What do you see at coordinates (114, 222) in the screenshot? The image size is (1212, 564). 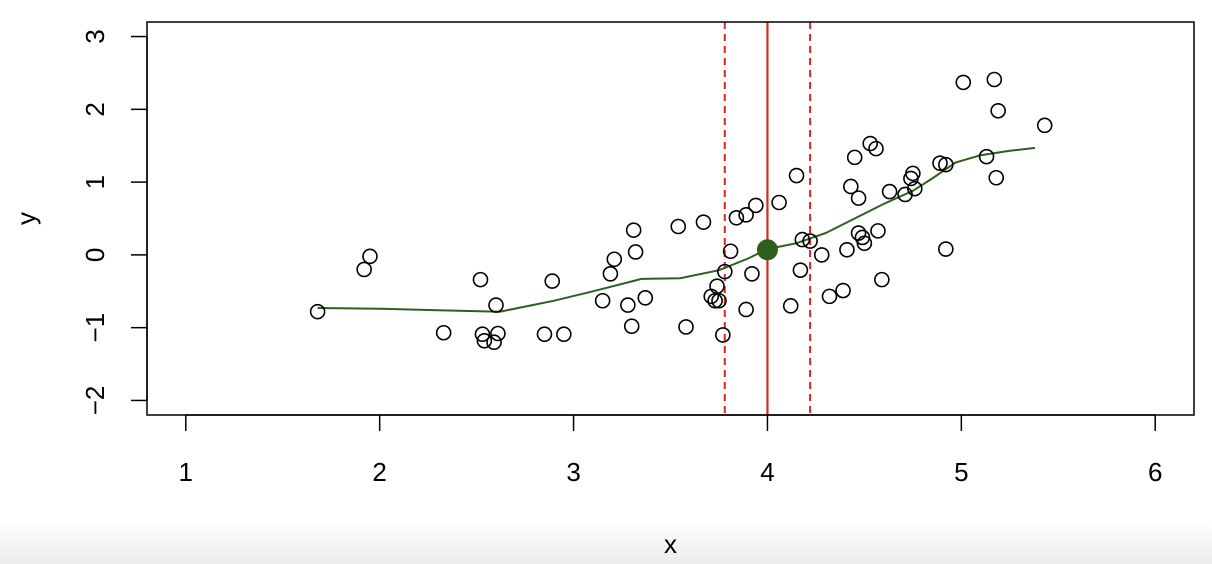 I see `y-axis: −2 −1 0 1 2 3` at bounding box center [114, 222].